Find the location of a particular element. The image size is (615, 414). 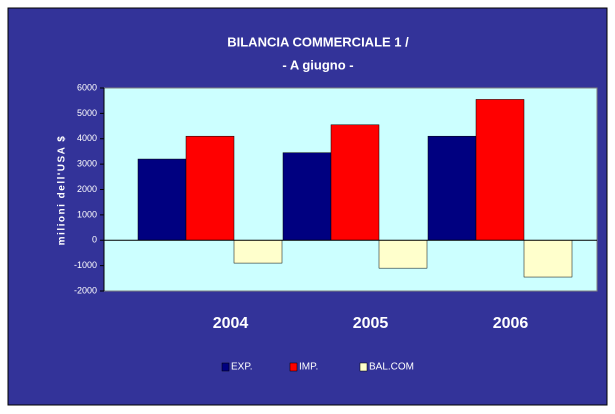

x-tick-label: 2006 is located at coordinates (511, 323).